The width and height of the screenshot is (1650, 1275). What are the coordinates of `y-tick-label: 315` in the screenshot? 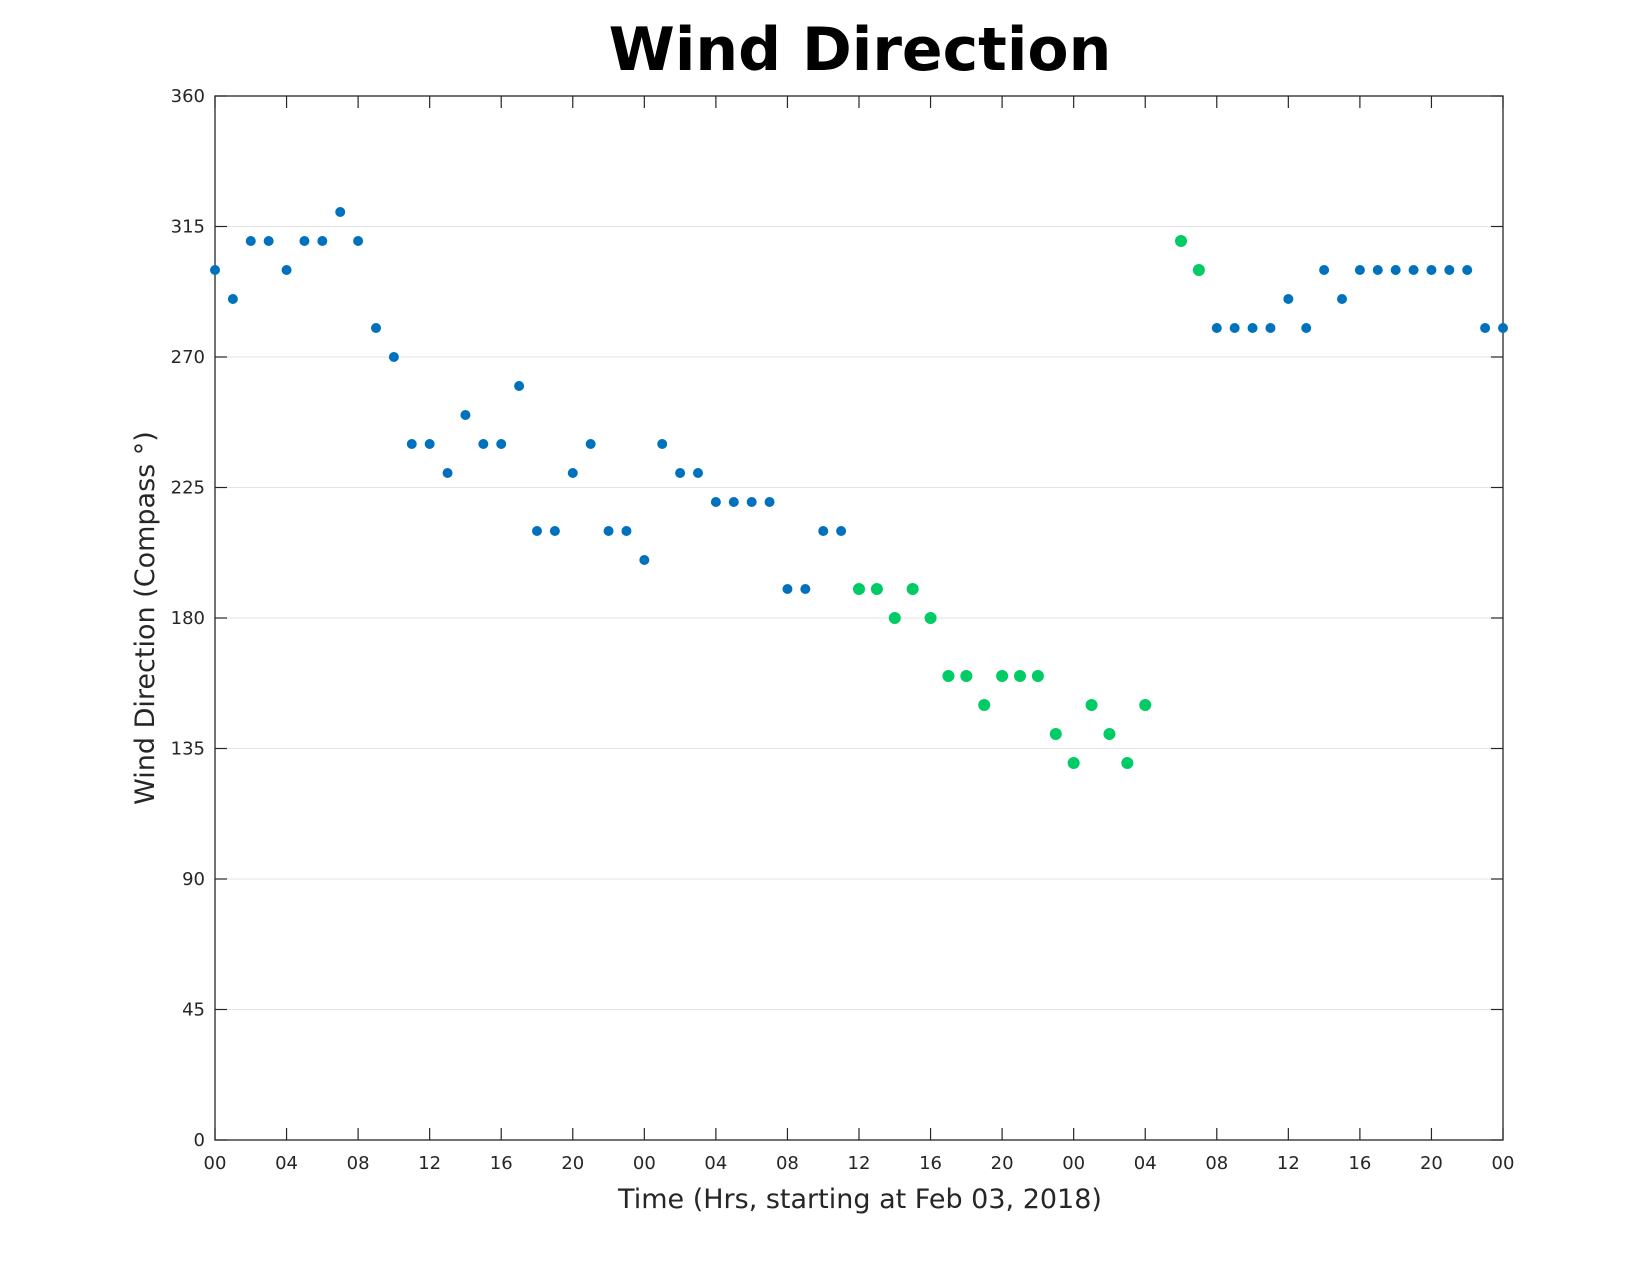 It's located at (188, 227).